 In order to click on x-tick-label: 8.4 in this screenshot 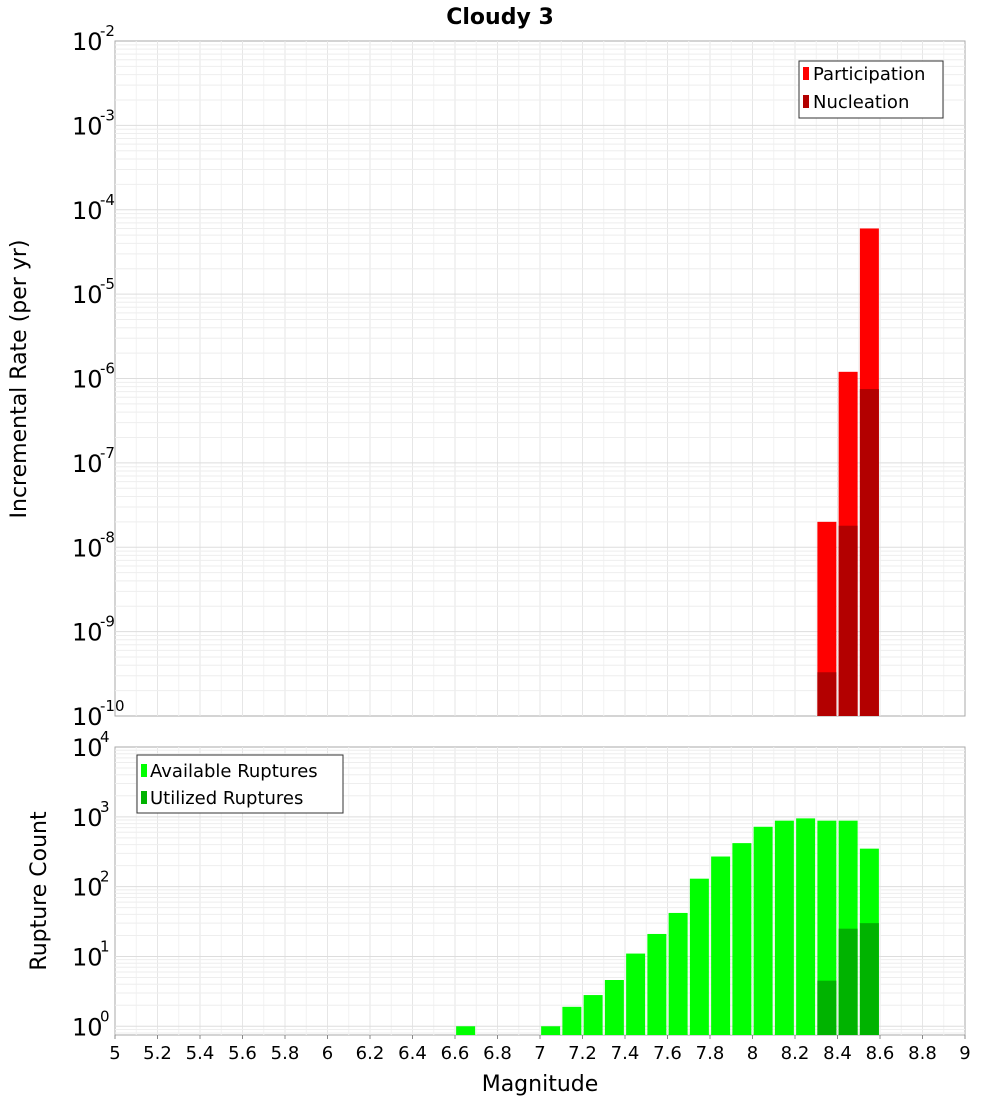, I will do `click(837, 1053)`.